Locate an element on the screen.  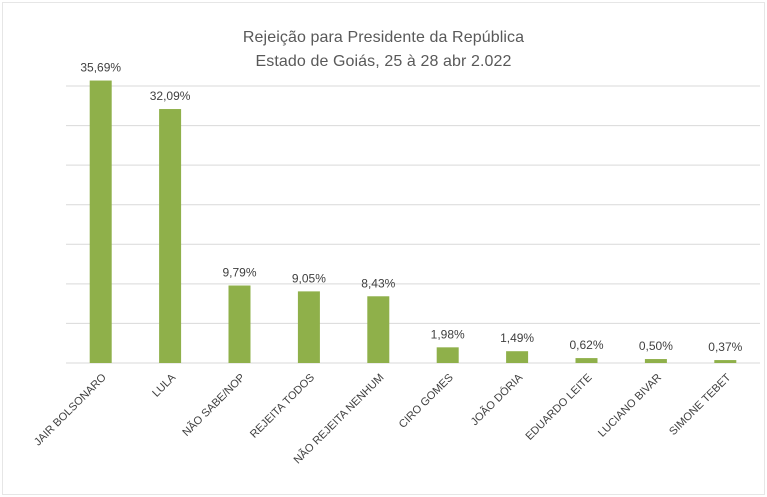
x-tick-label: NÃO SABE/NOP is located at coordinates (214, 405).